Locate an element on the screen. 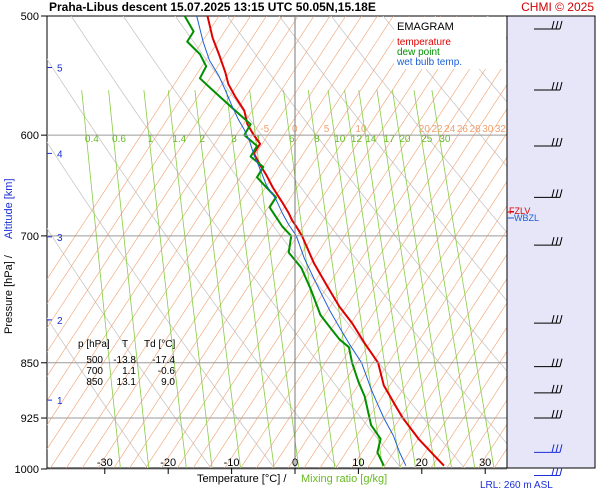 This screenshot has height=500, width=600. isotherm-label: 22 is located at coordinates (437, 129).